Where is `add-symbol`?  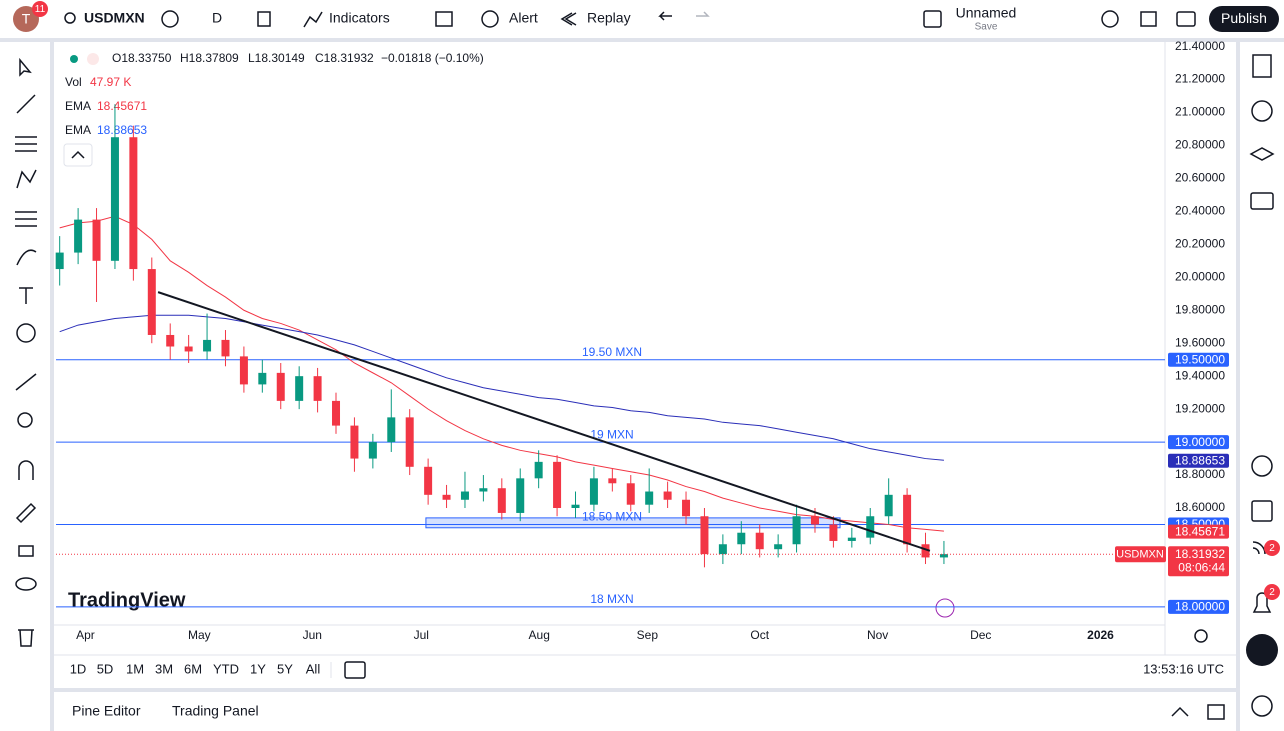 add-symbol is located at coordinates (170, 19).